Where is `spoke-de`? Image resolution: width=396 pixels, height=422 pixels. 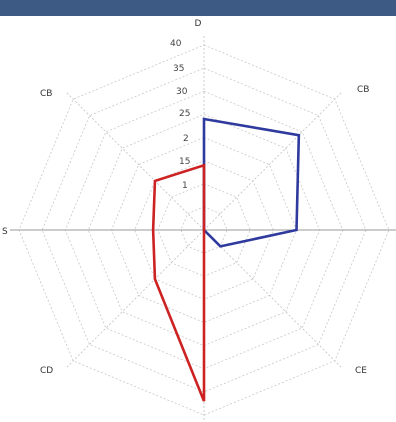 spoke-de is located at coordinates (272, 161).